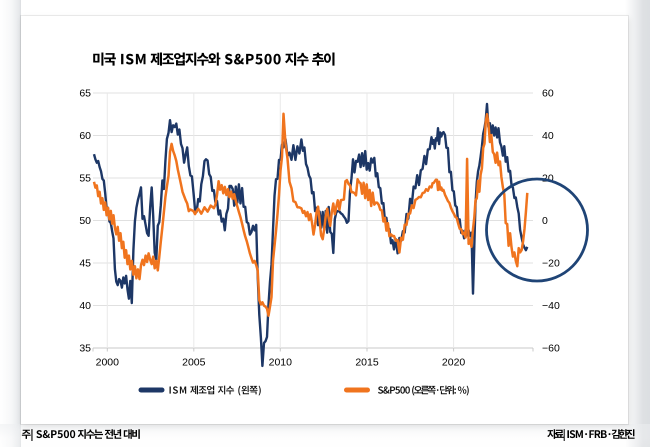 The height and width of the screenshot is (447, 650). I want to click on svg-text: 45, so click(85, 264).